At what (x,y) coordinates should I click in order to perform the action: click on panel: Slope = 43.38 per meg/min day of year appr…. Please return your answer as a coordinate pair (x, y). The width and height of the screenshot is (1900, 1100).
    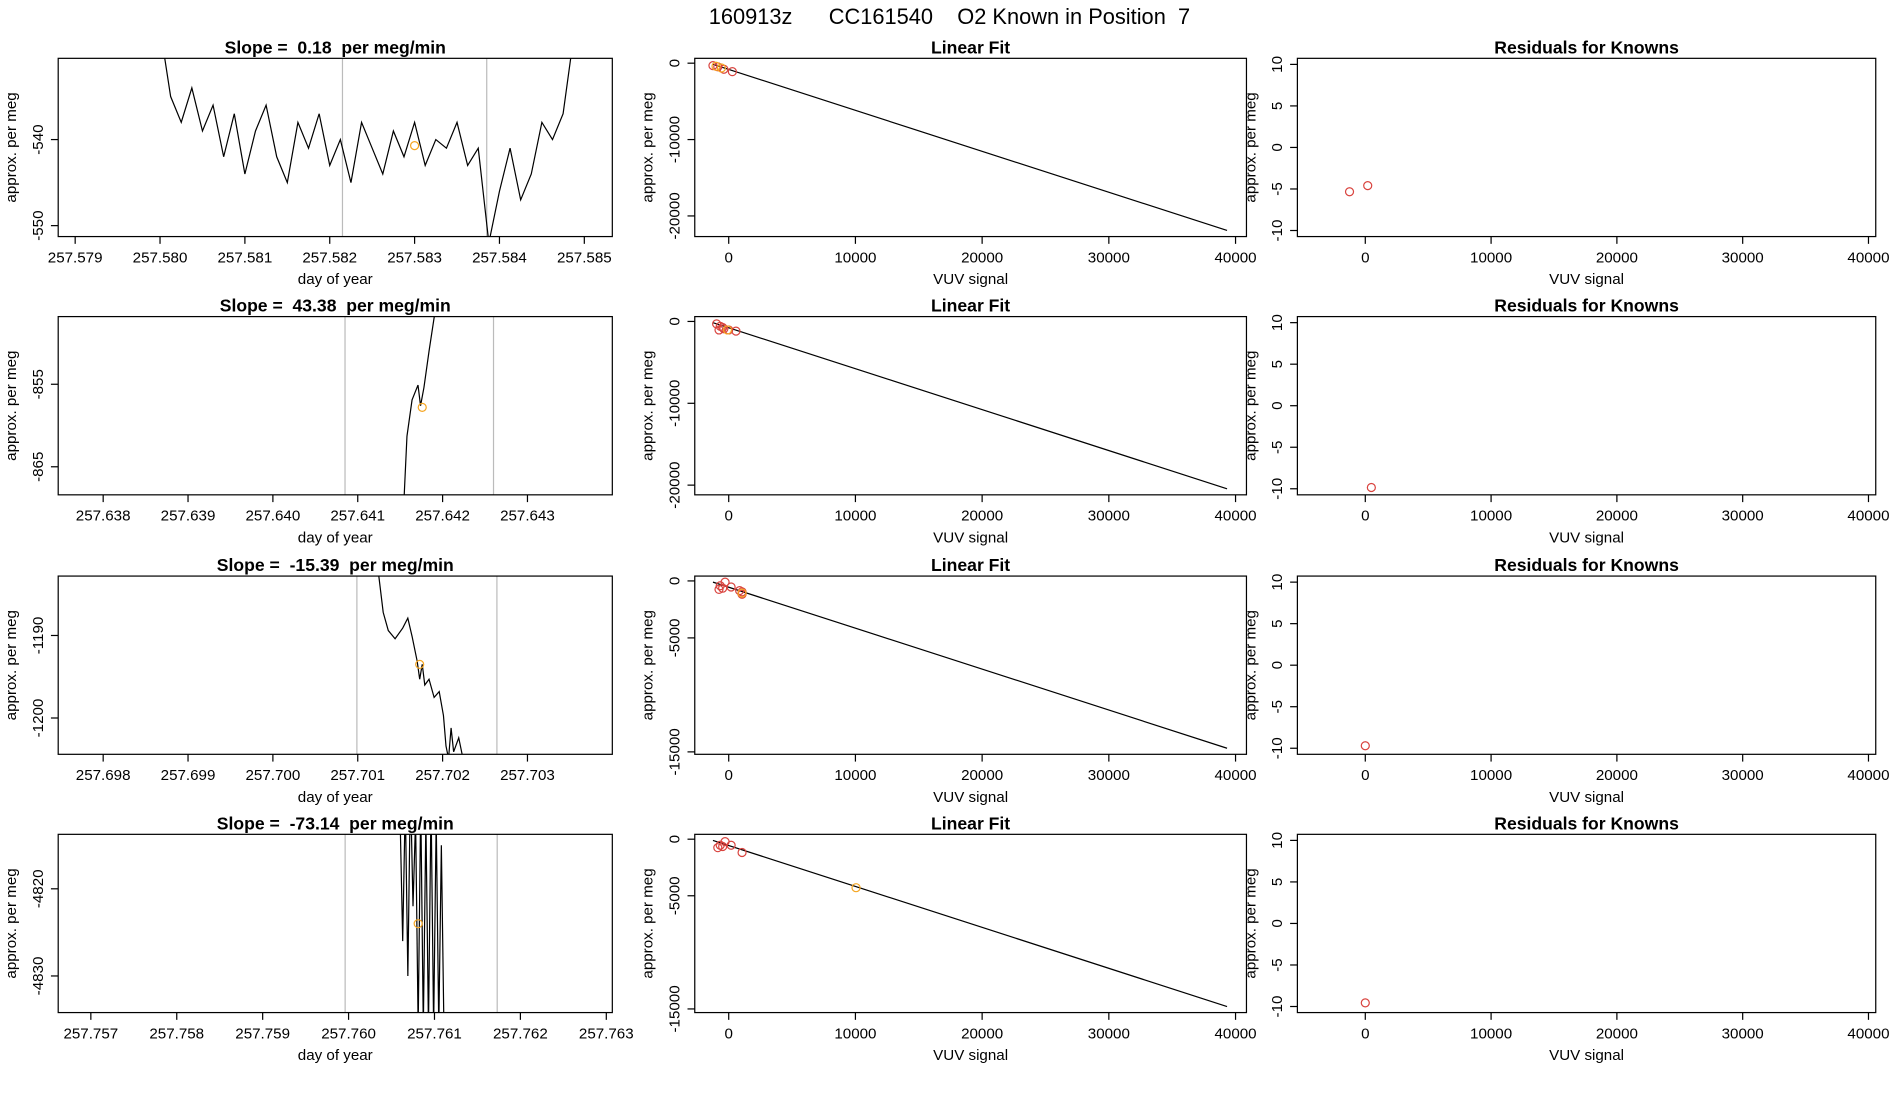
    Looking at the image, I should click on (308, 421).